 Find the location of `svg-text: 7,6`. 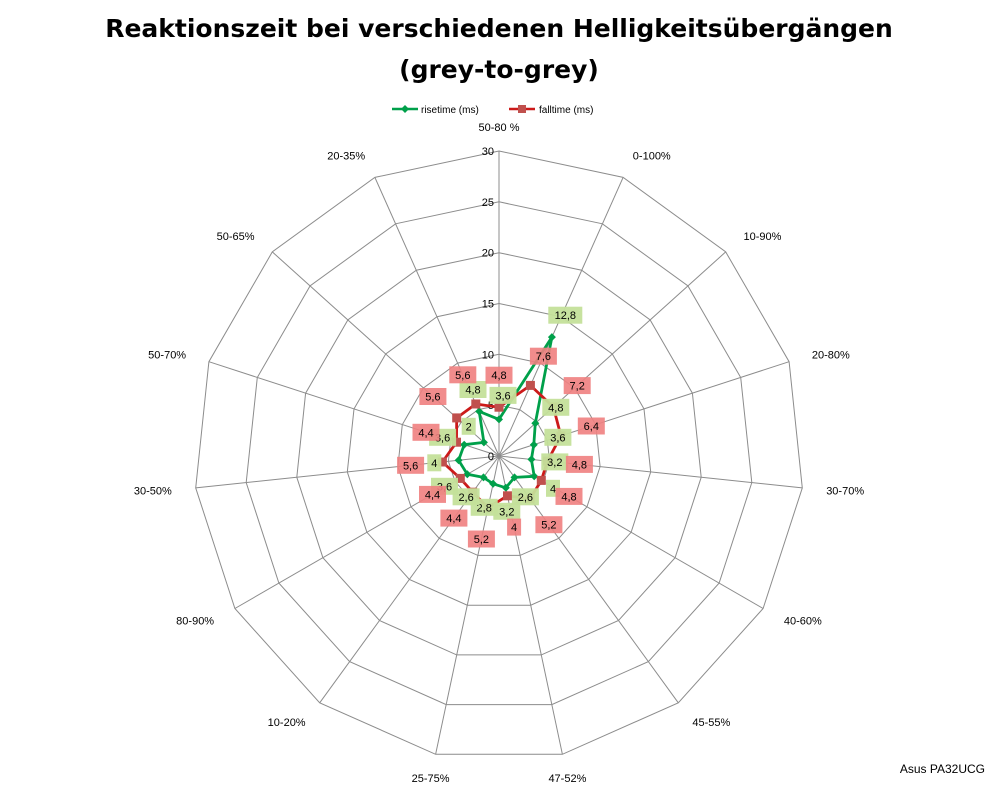

svg-text: 7,6 is located at coordinates (543, 357).